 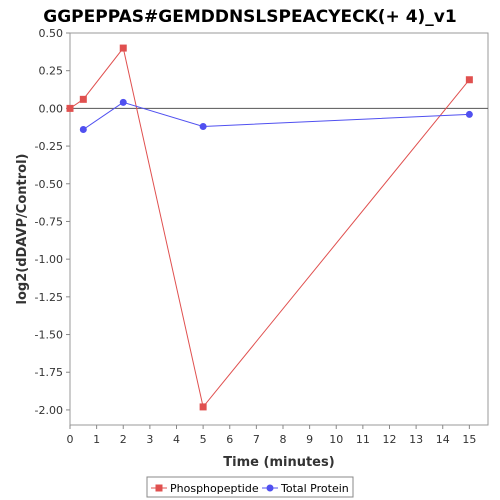 What do you see at coordinates (214, 488) in the screenshot?
I see `legend-label: Phosphopeptide` at bounding box center [214, 488].